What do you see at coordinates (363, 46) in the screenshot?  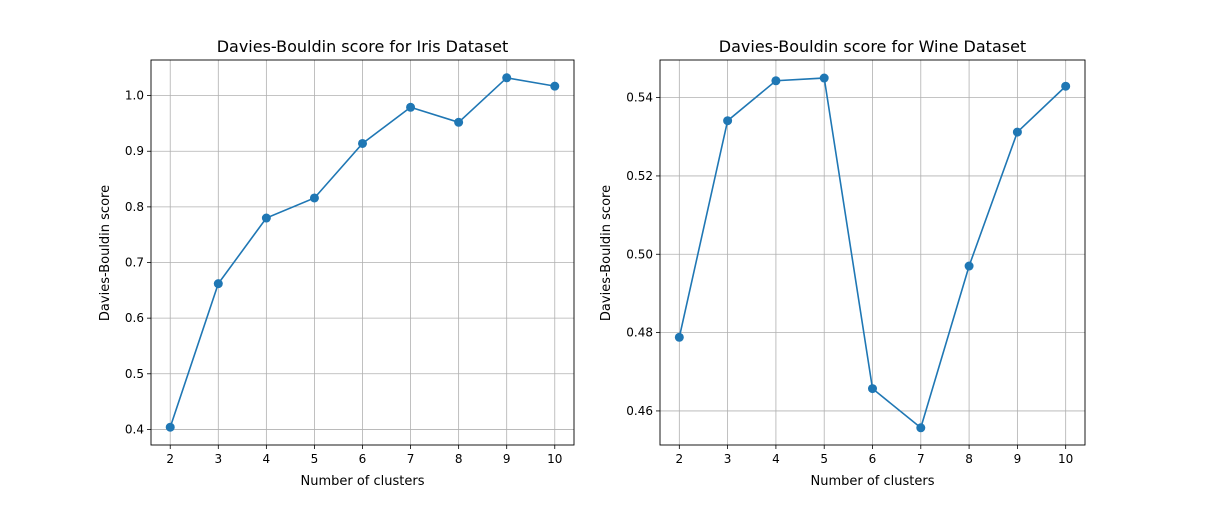 I see `chart-title: Davies-Bouldin score for Iris Dataset` at bounding box center [363, 46].